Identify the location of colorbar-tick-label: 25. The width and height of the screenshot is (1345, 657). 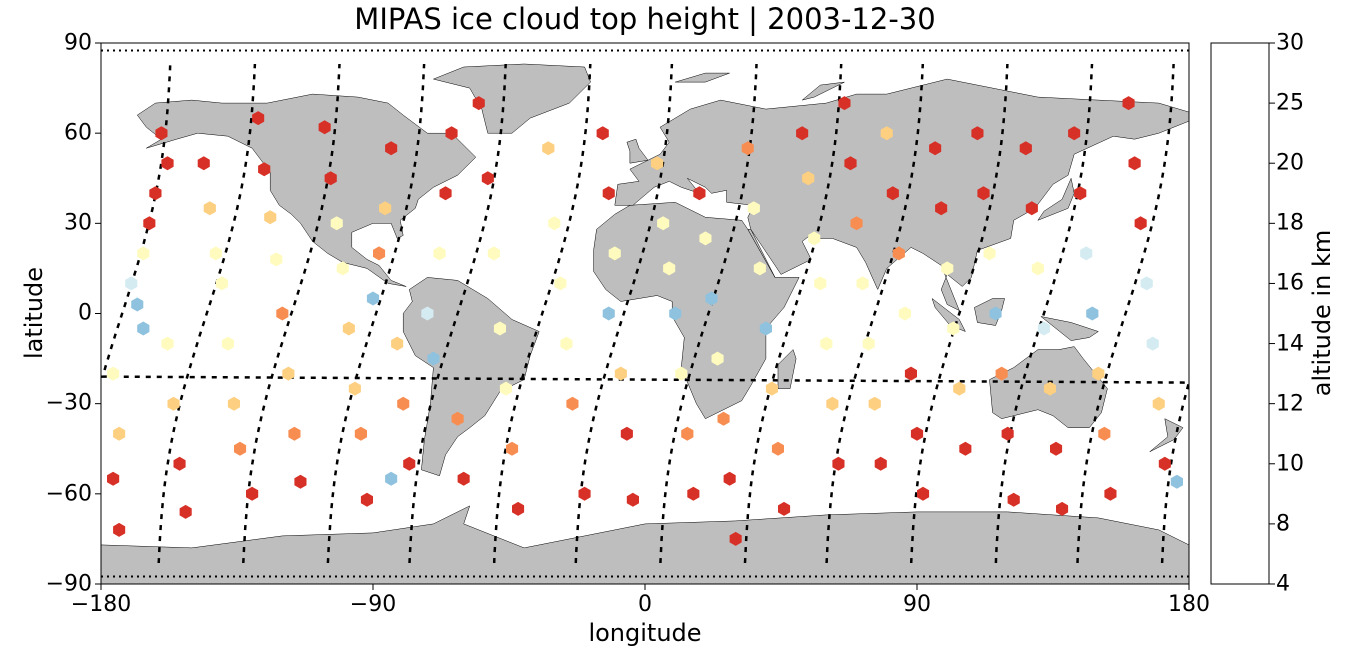
(1290, 103).